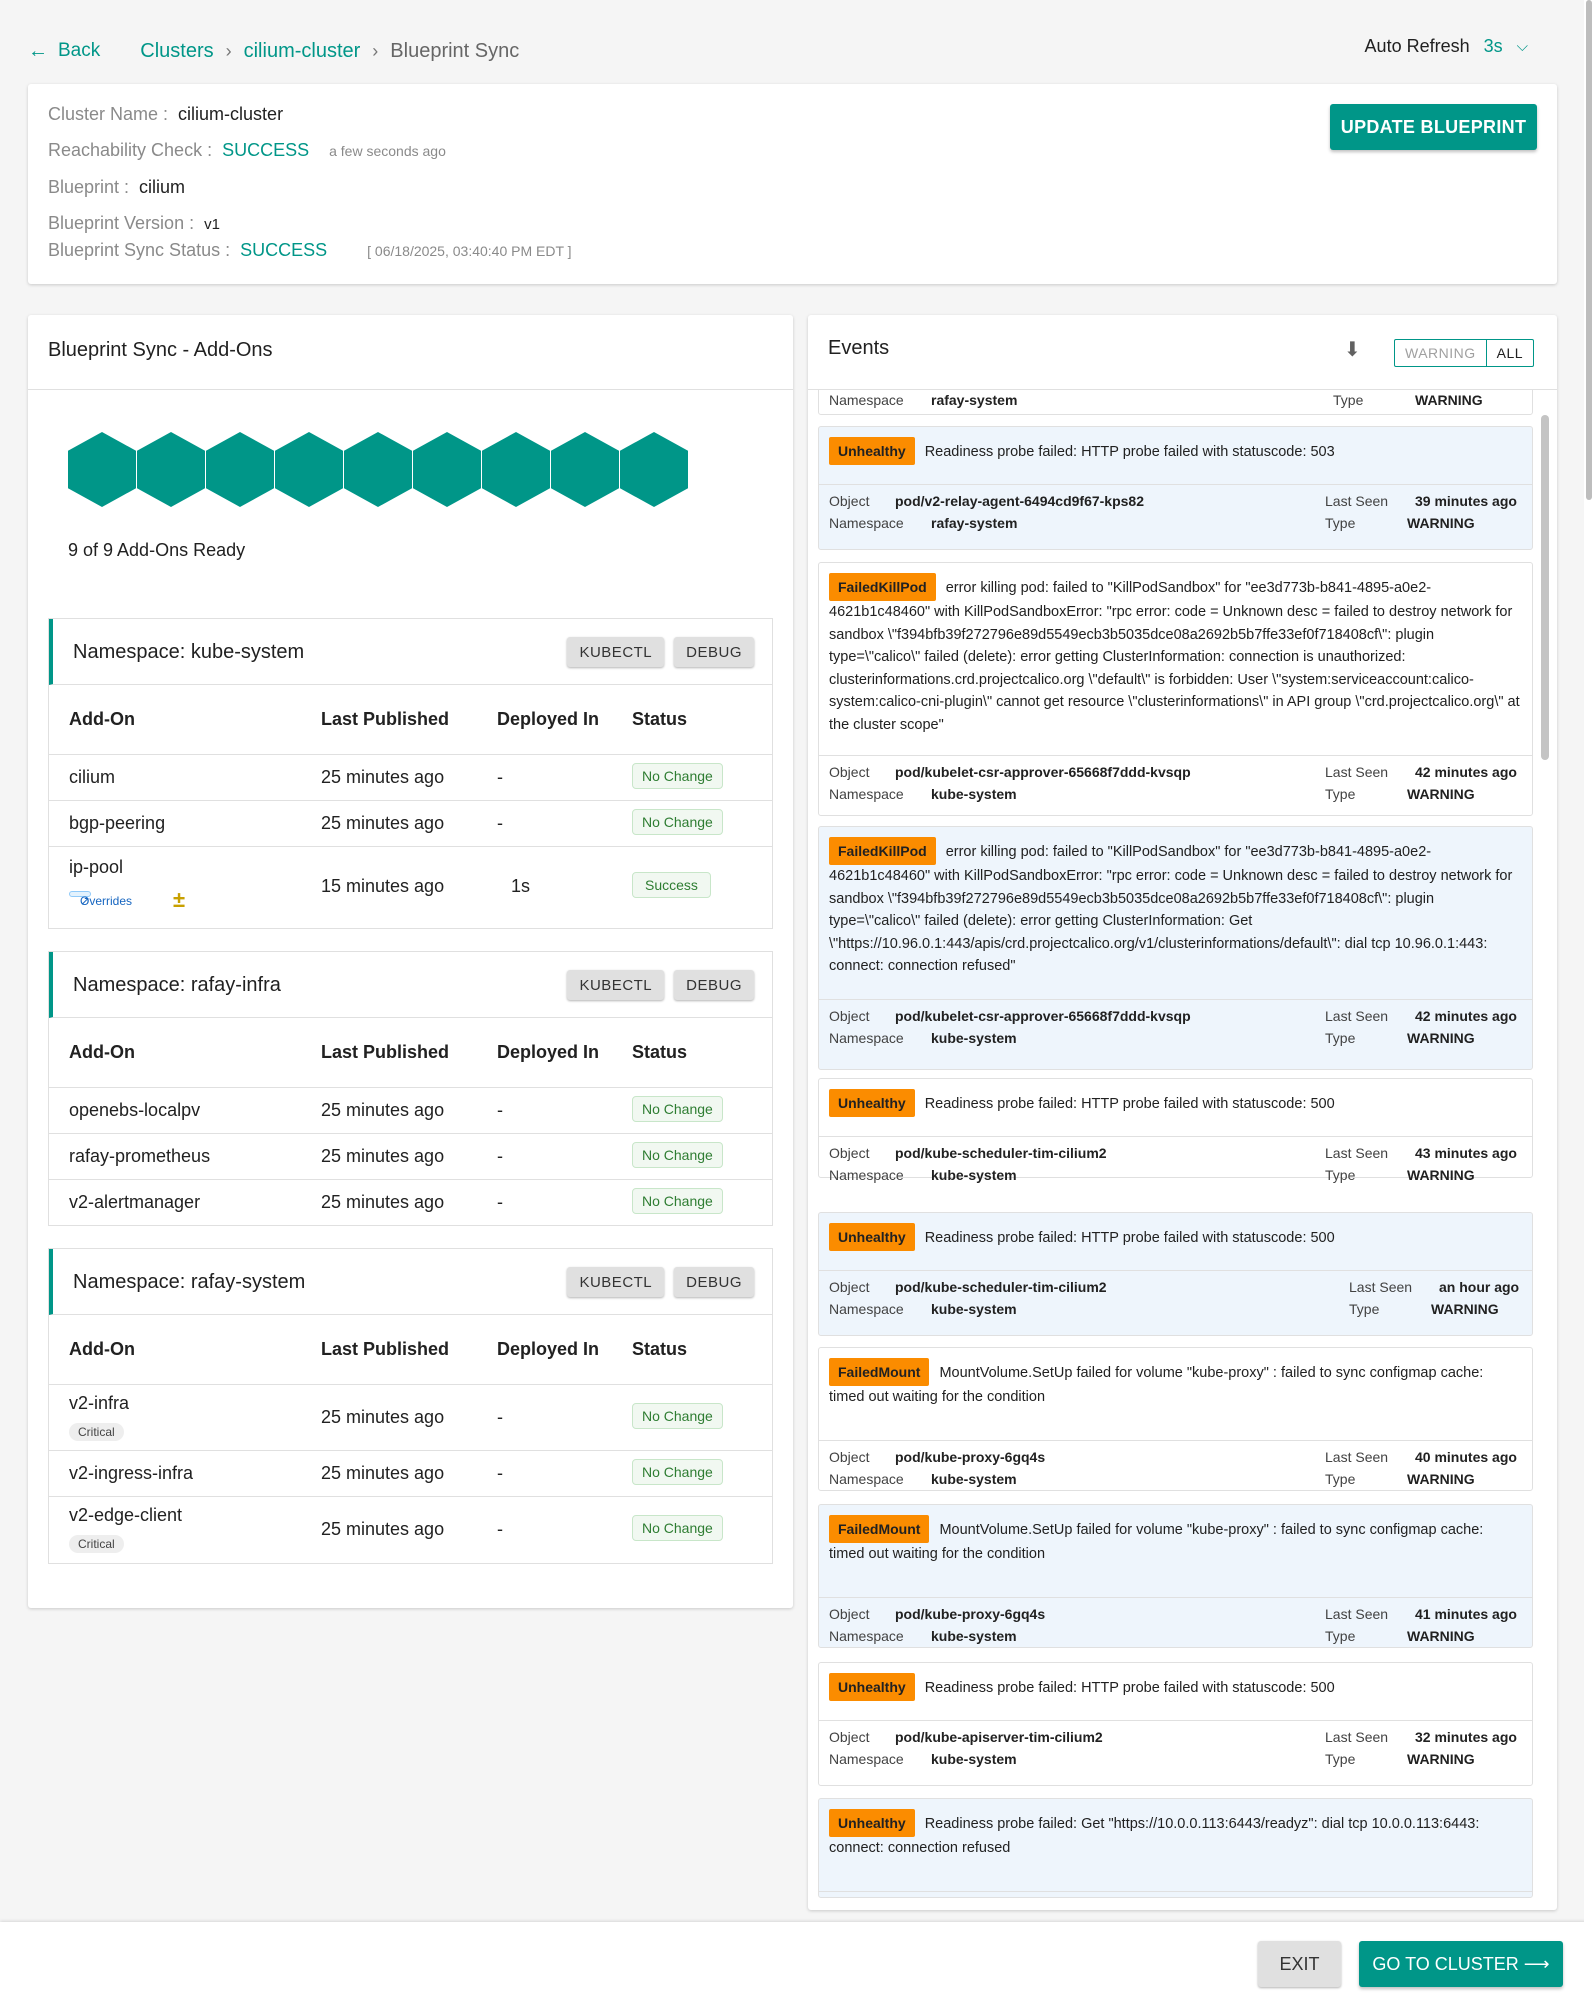  Describe the element at coordinates (1352, 350) in the screenshot. I see `download-icon: ⬇` at that location.